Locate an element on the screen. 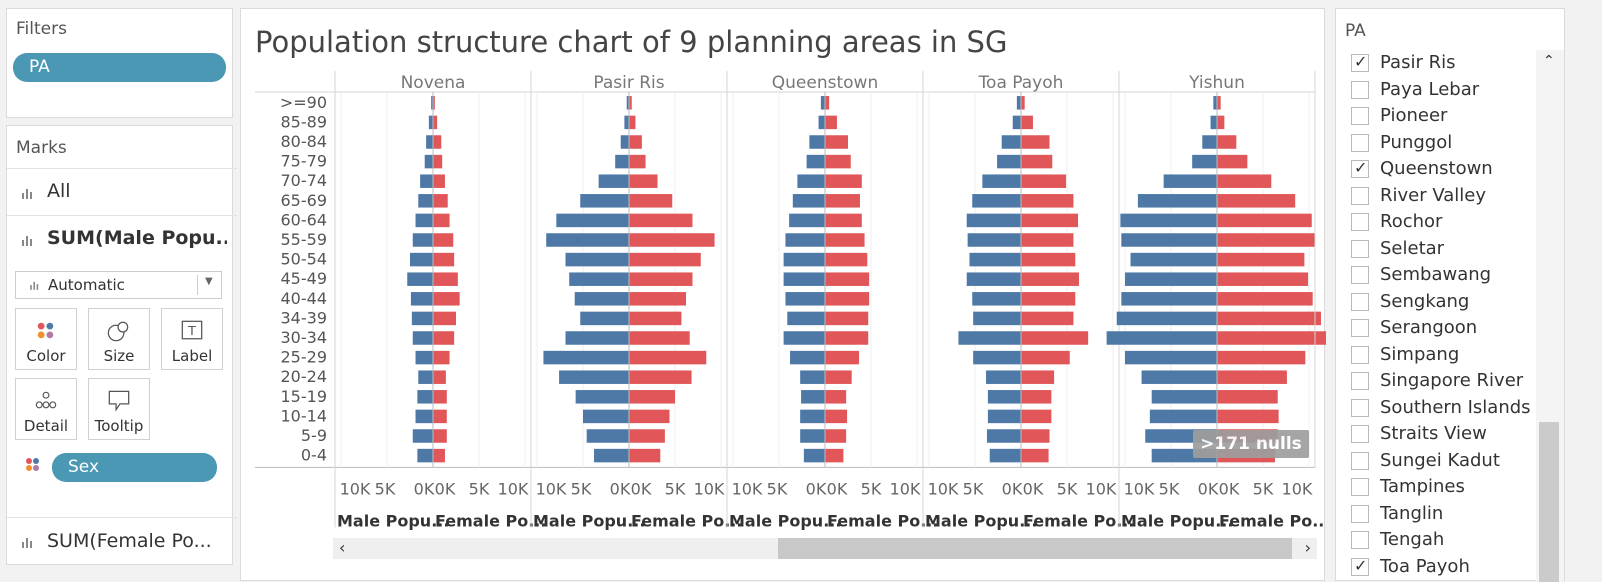  pa-filter-item: Singapore River is located at coordinates (1436, 385).